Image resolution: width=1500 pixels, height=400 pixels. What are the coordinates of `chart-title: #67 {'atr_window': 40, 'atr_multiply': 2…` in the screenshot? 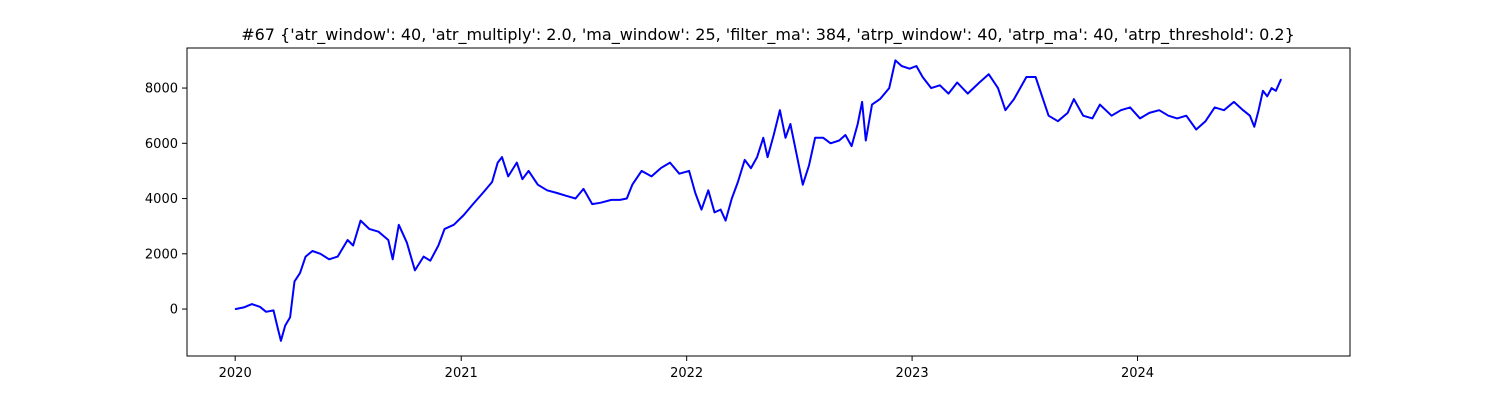 It's located at (768, 35).